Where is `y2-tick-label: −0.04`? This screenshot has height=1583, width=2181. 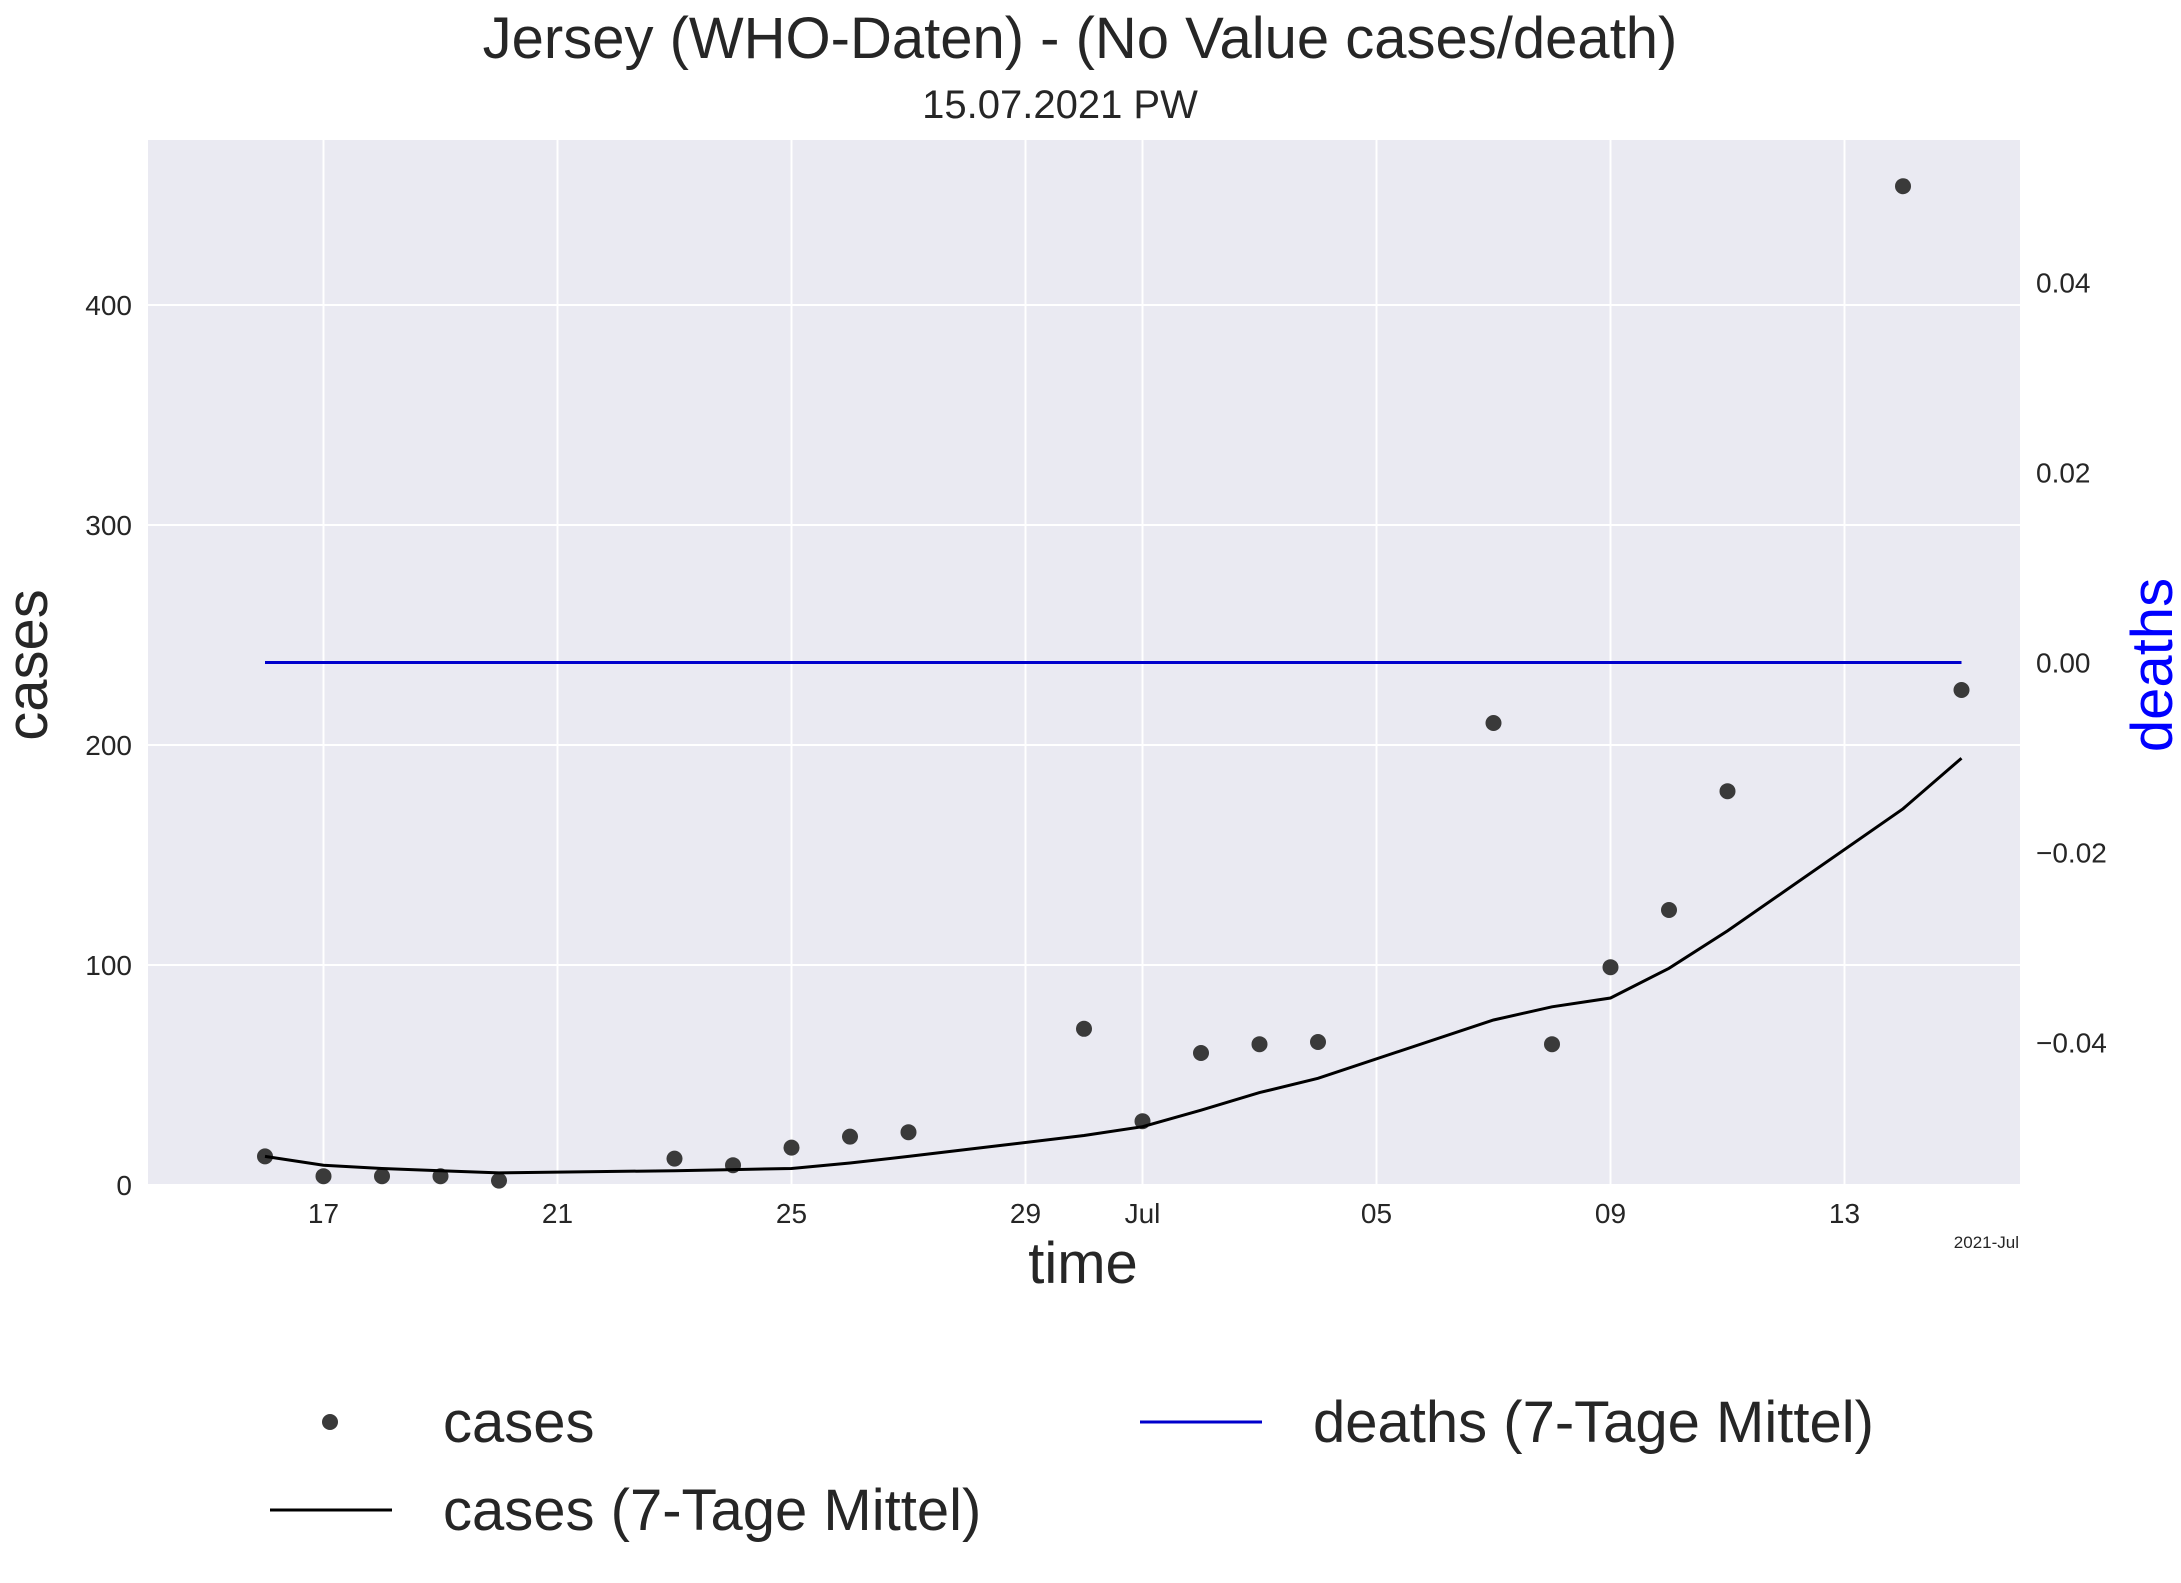 y2-tick-label: −0.04 is located at coordinates (2071, 1043).